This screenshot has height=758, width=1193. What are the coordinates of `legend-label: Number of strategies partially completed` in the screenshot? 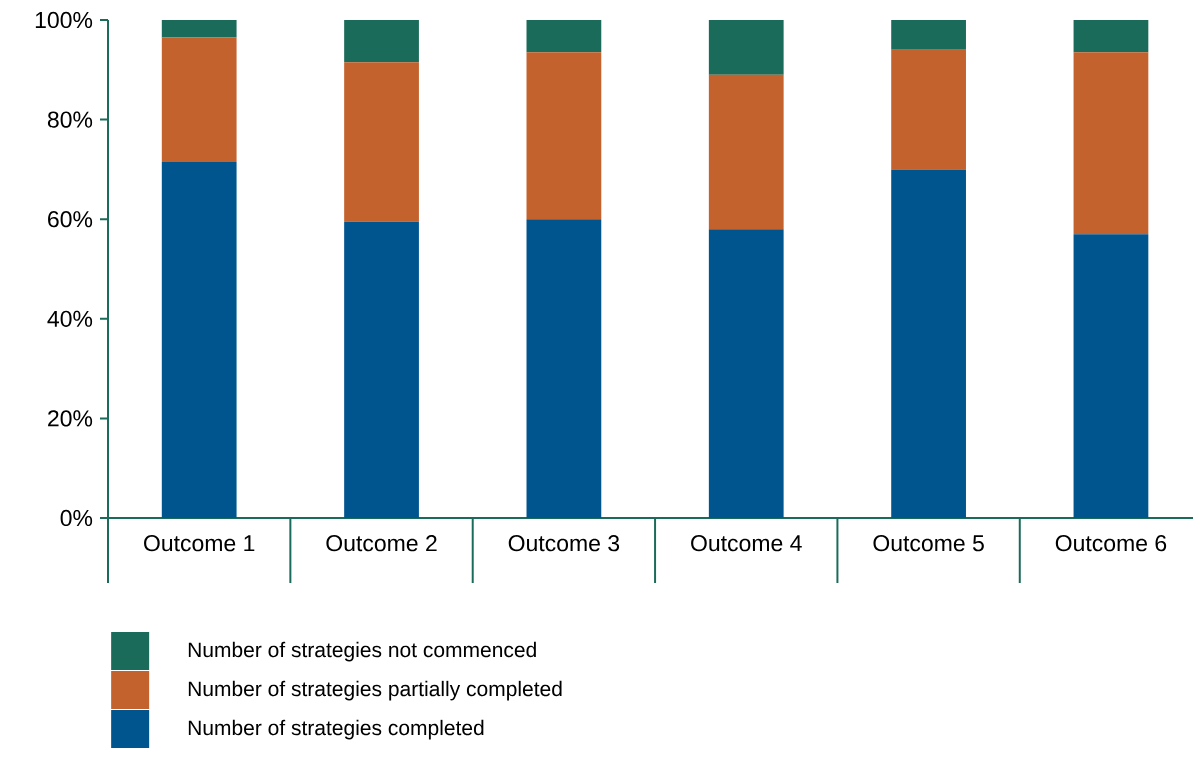 It's located at (375, 690).